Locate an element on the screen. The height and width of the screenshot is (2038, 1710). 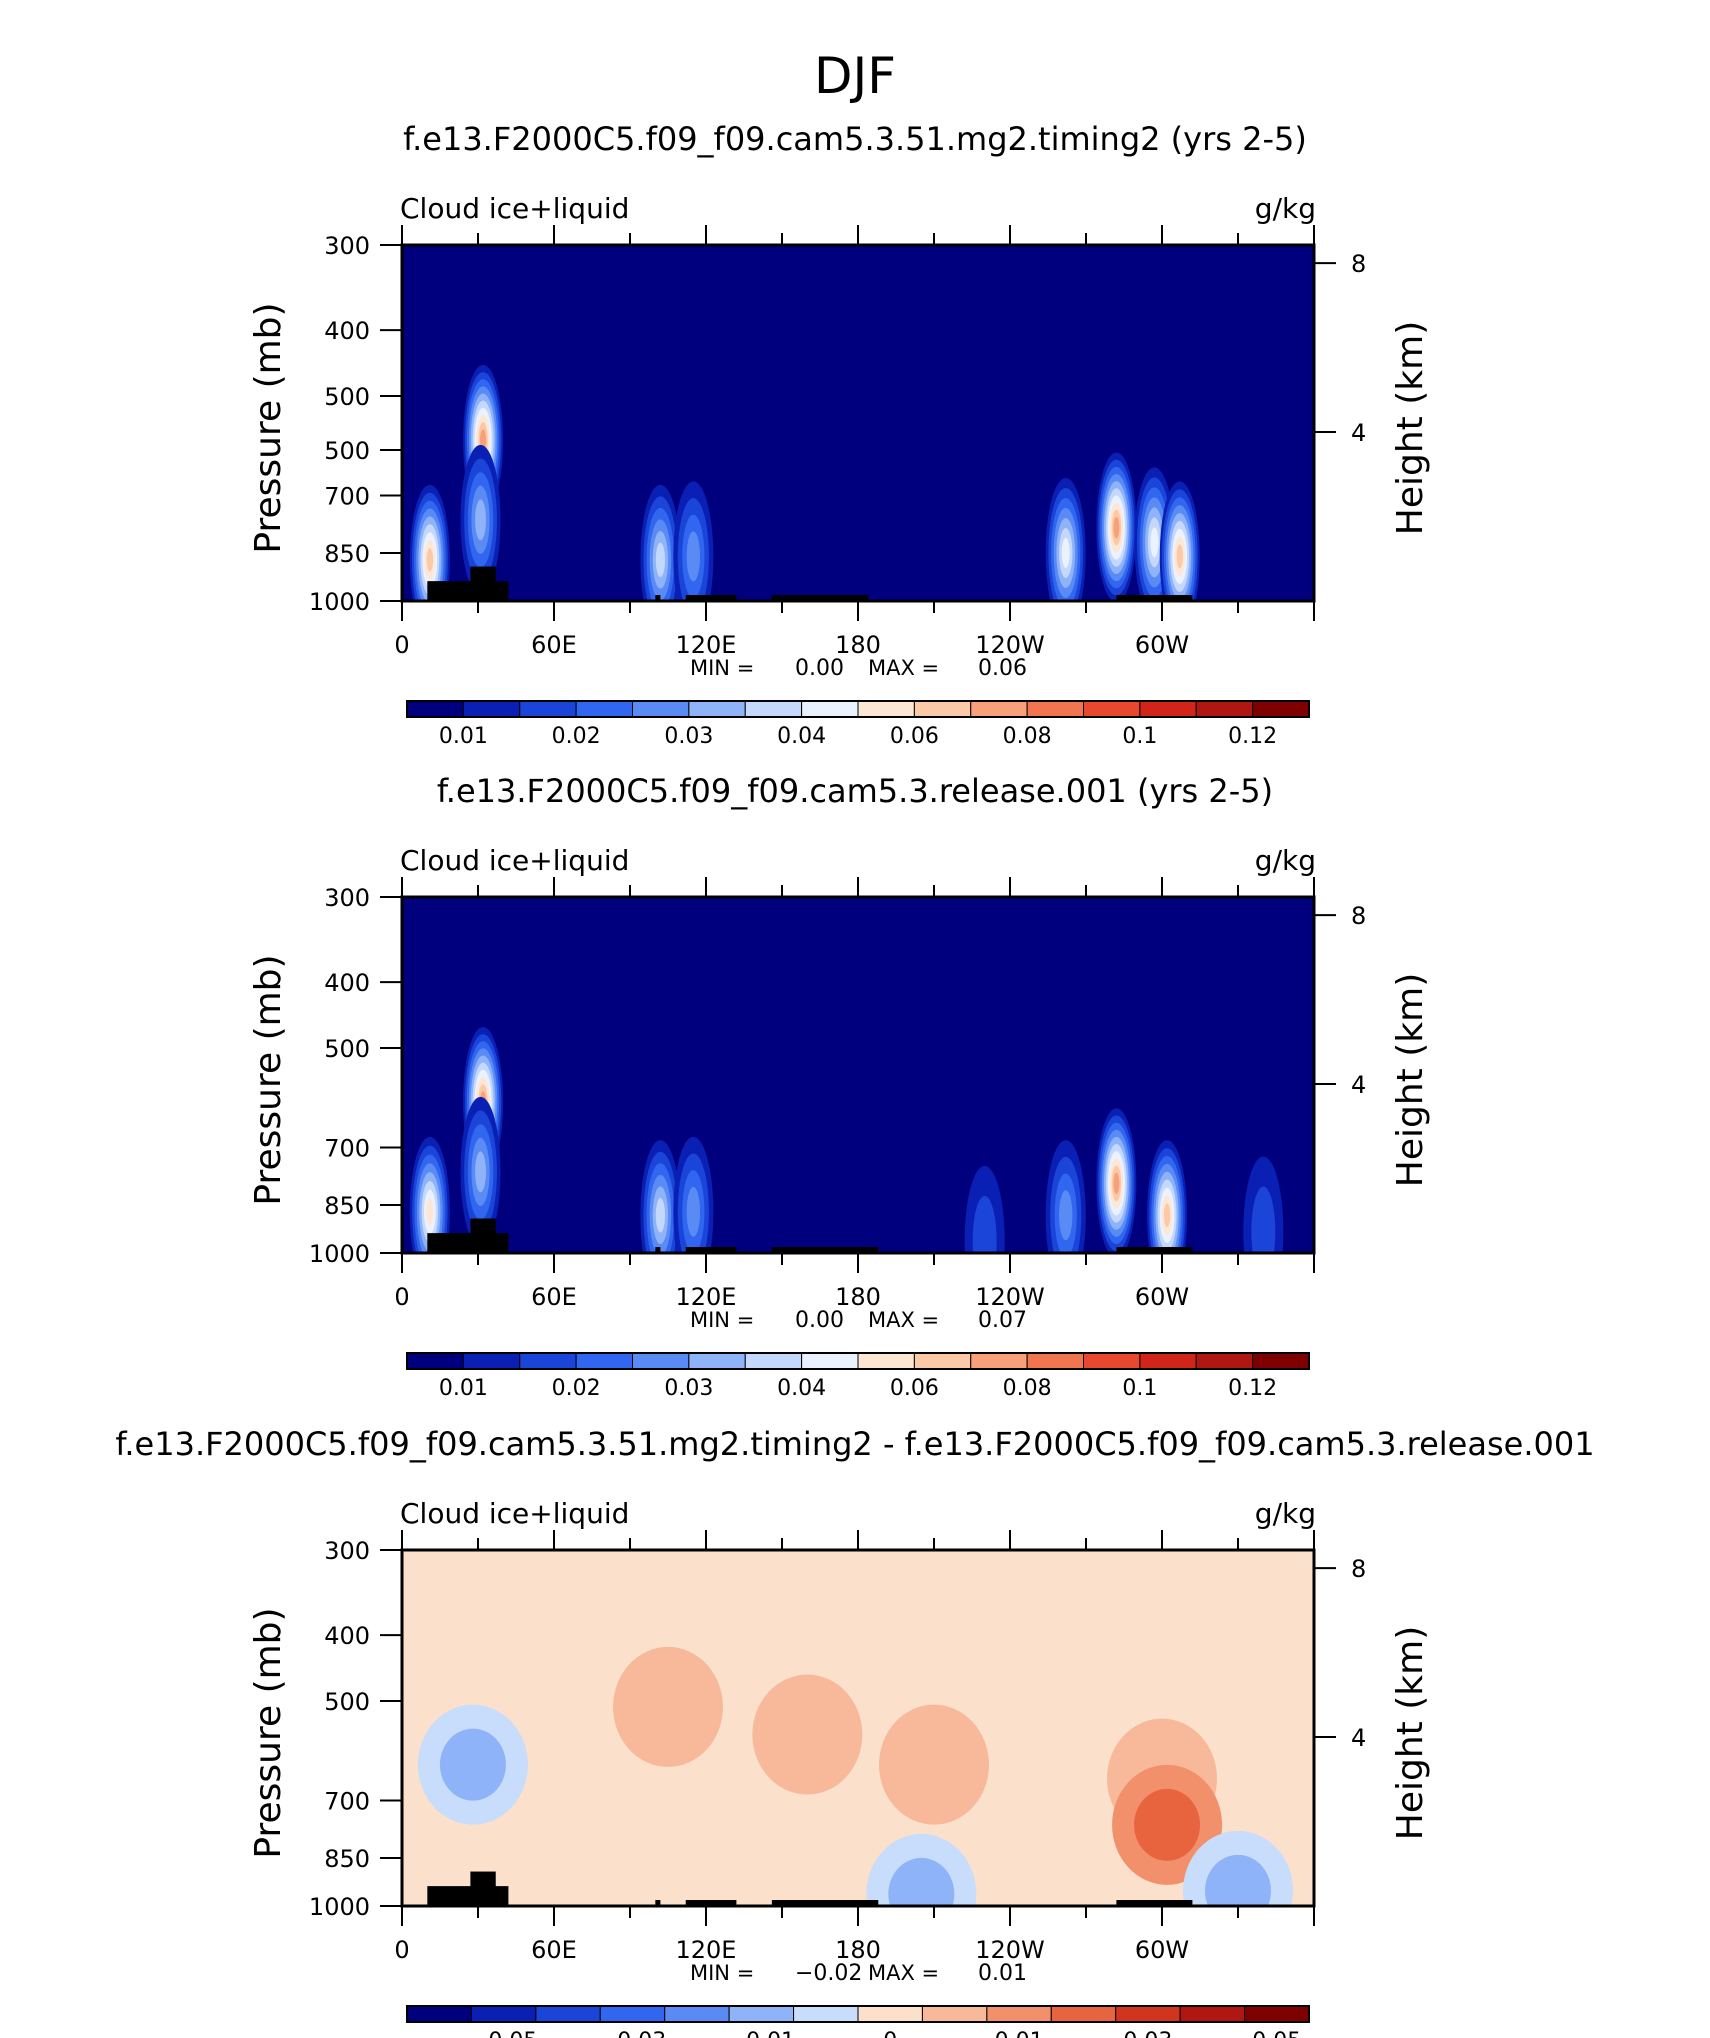
colorbar-frame is located at coordinates (858, 1361).